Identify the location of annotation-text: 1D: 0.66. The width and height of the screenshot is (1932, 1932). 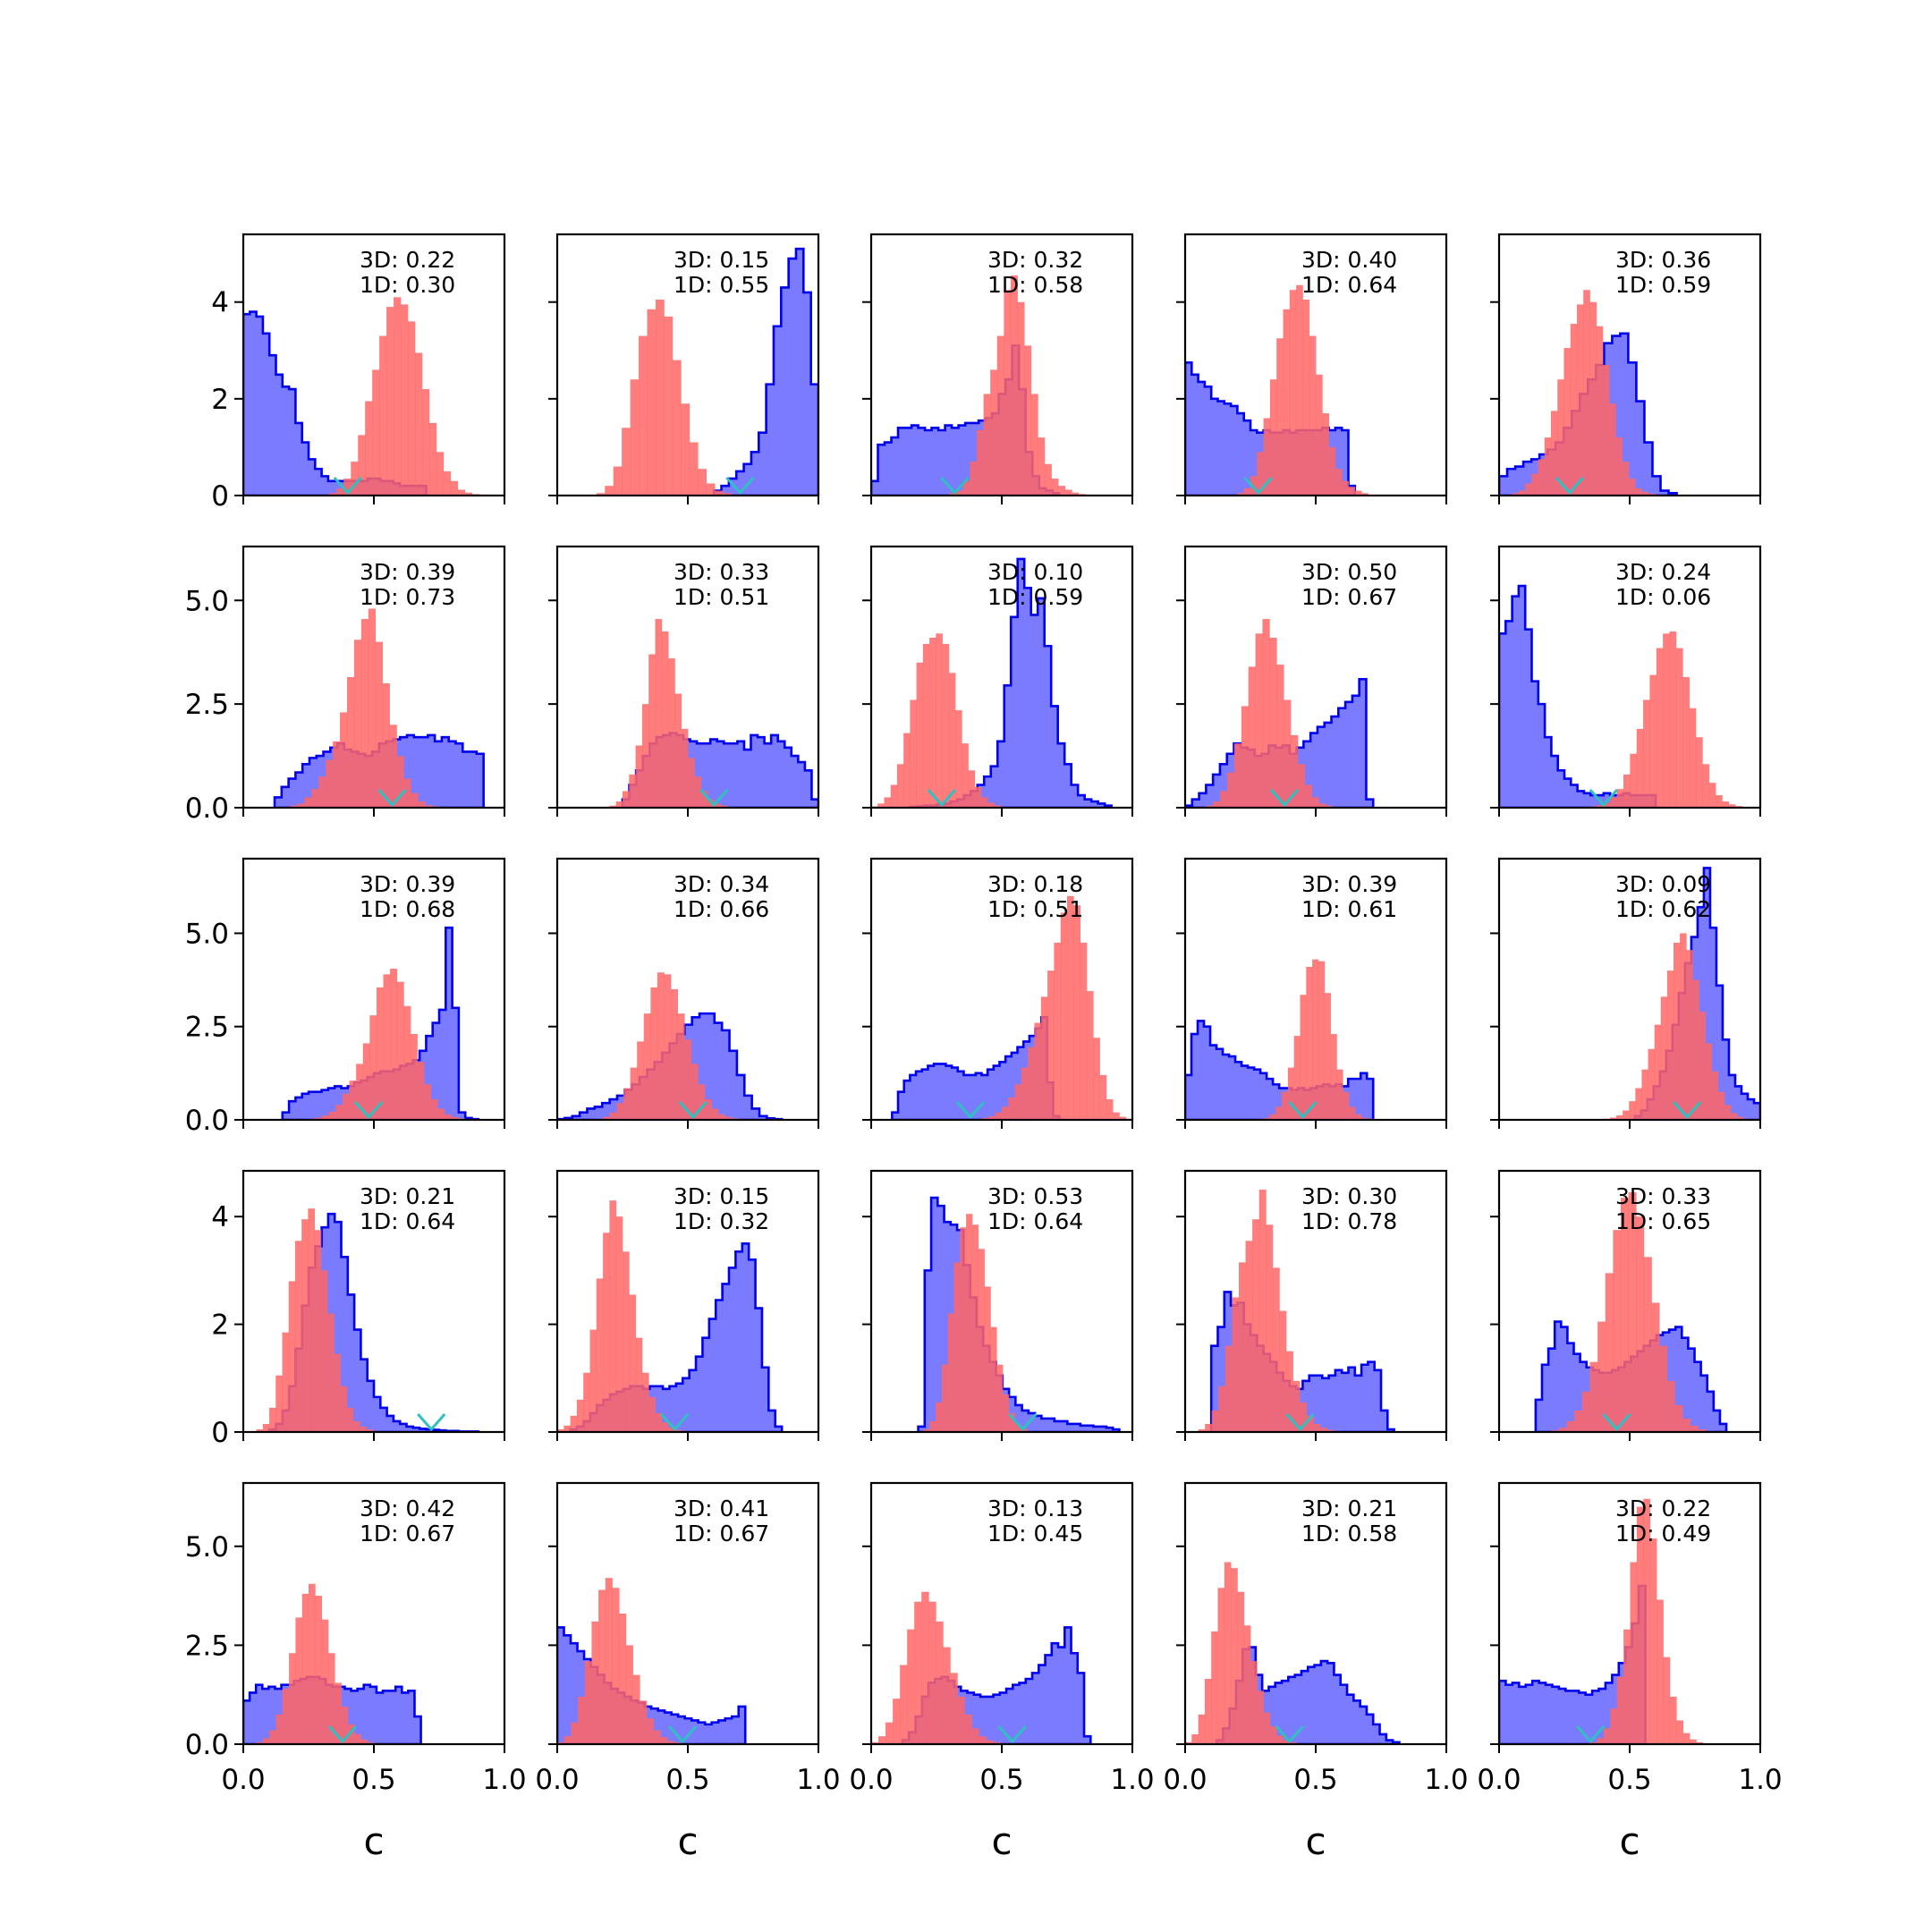
(721, 909).